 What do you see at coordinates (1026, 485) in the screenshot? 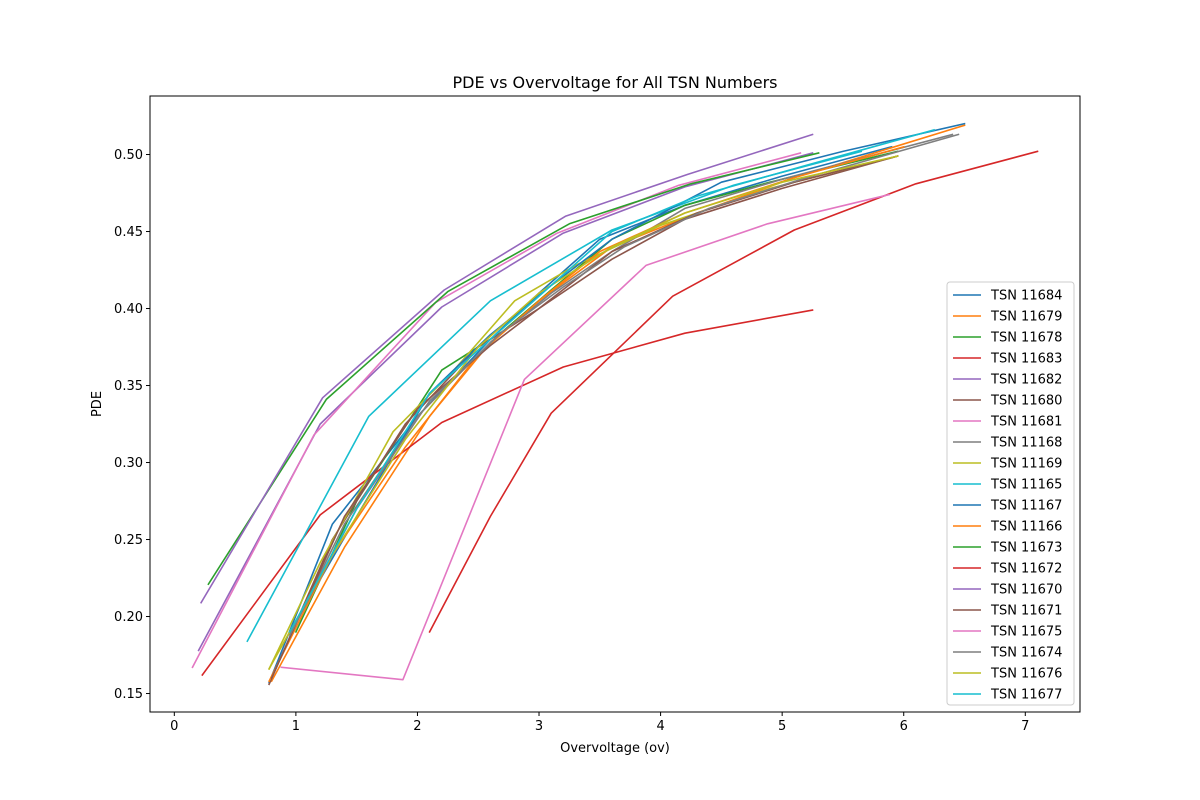
I see `legend-label-9: TSN 11165` at bounding box center [1026, 485].